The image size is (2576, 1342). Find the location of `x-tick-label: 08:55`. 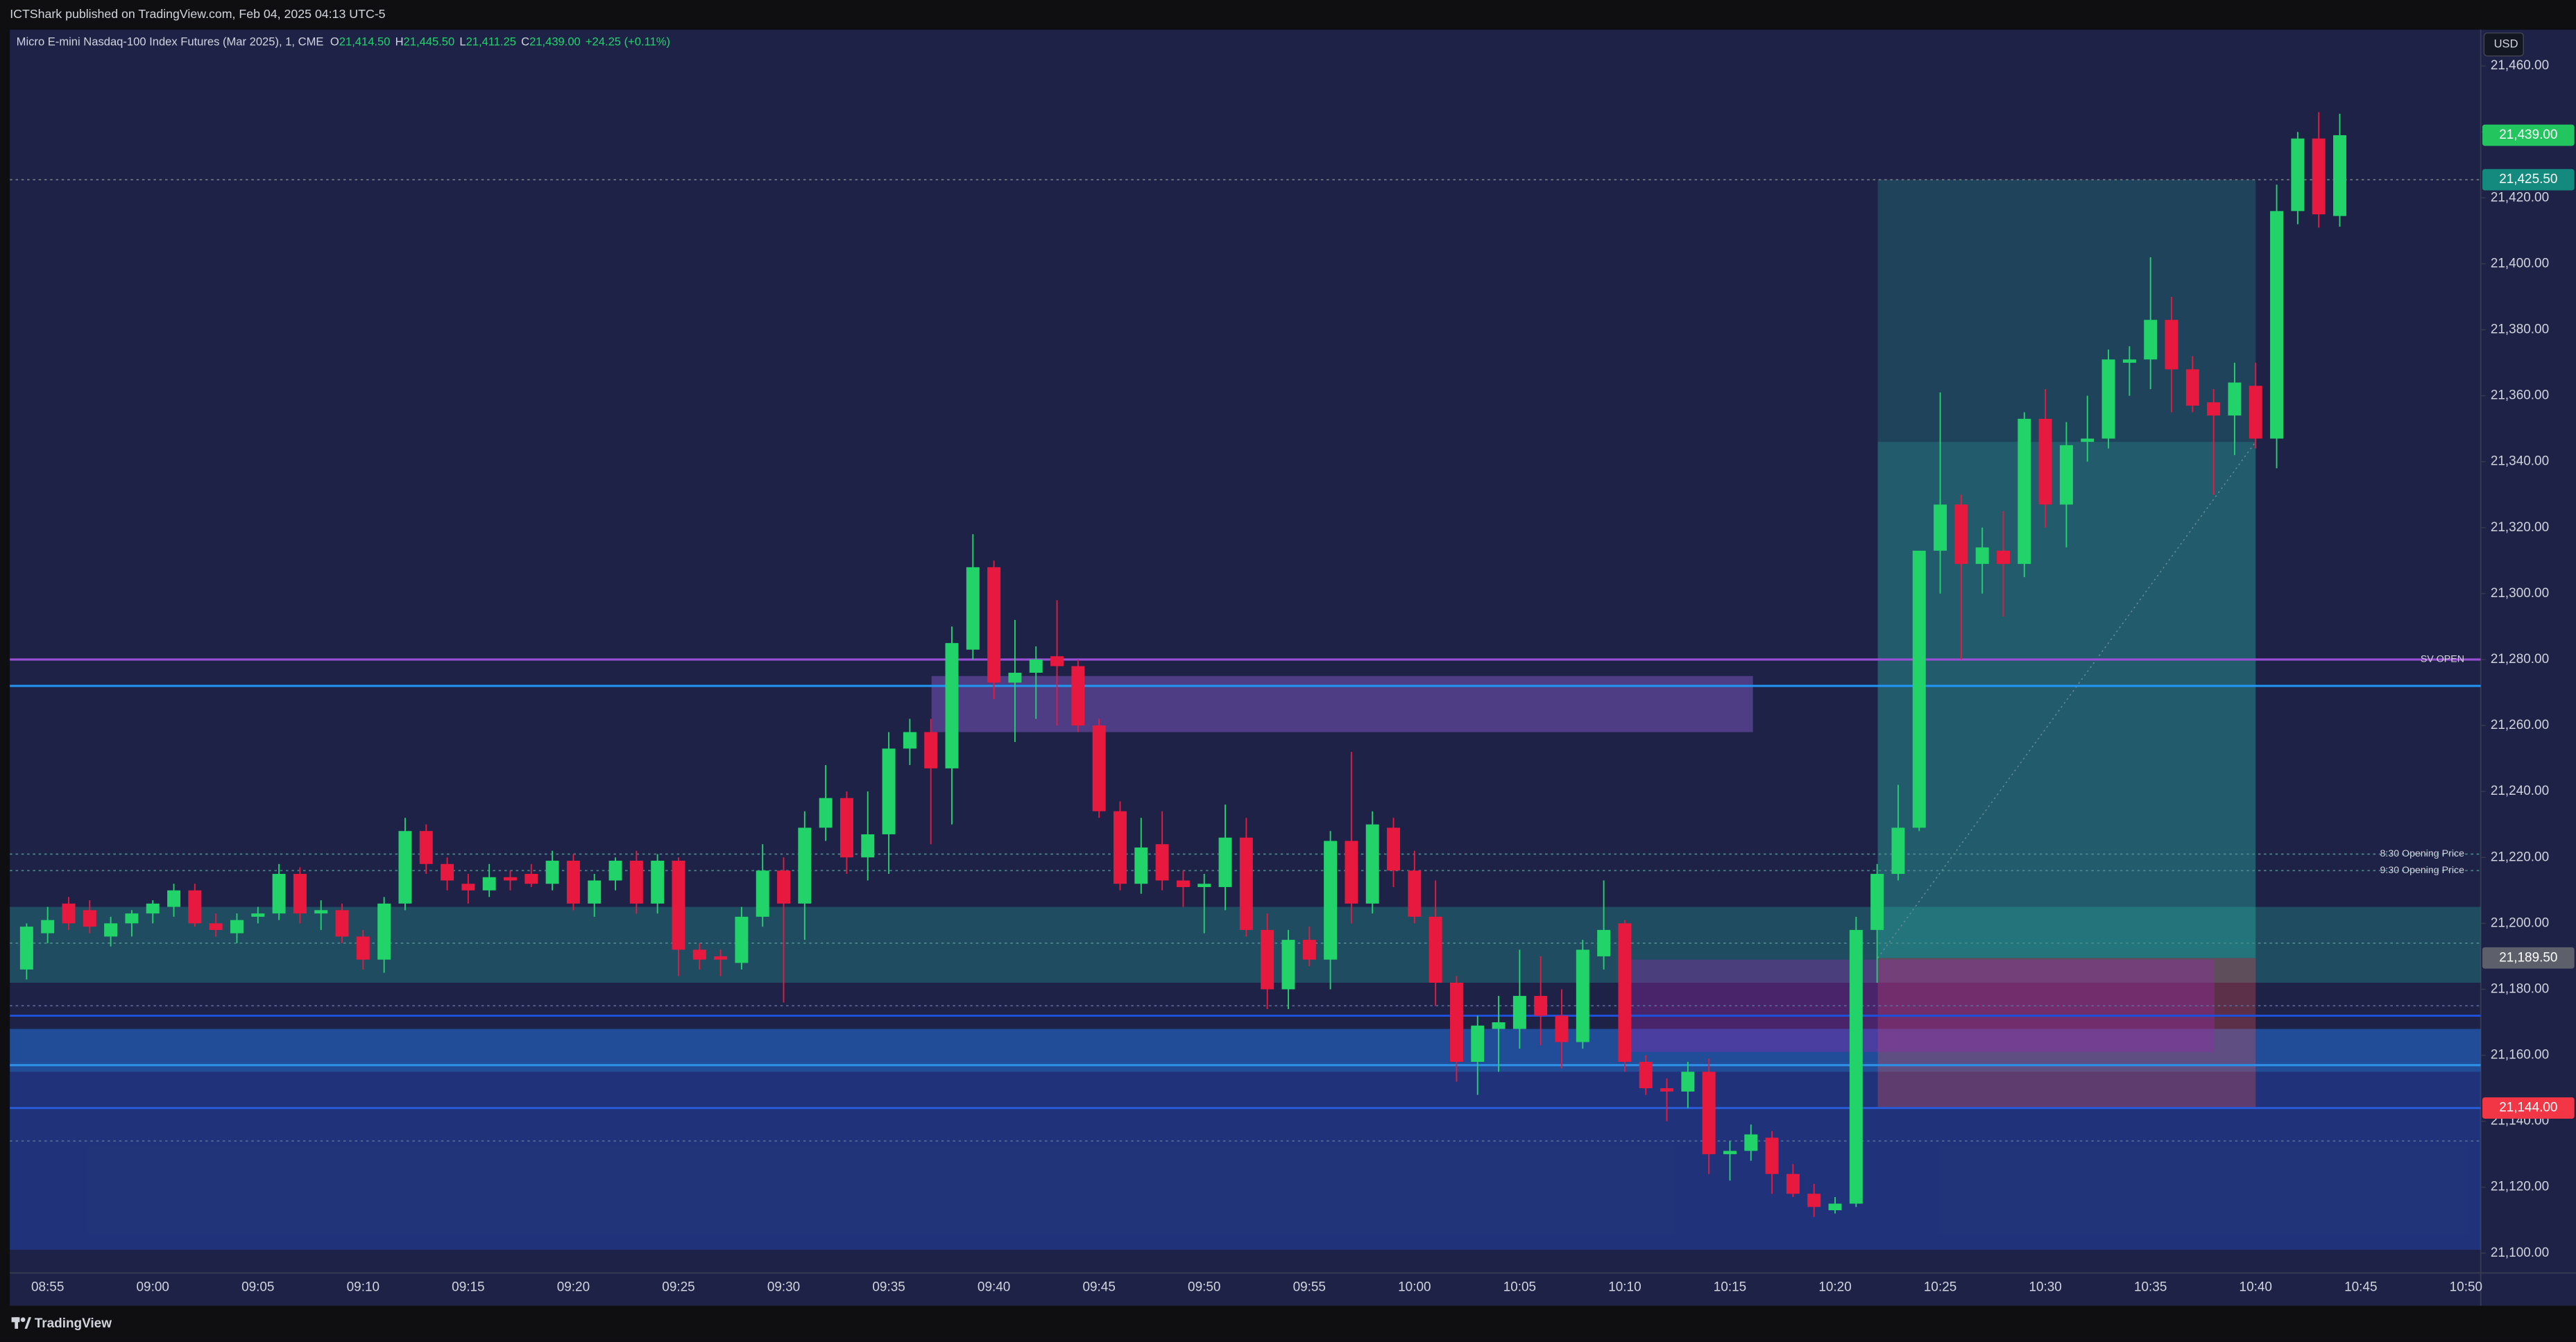

x-tick-label: 08:55 is located at coordinates (47, 1287).